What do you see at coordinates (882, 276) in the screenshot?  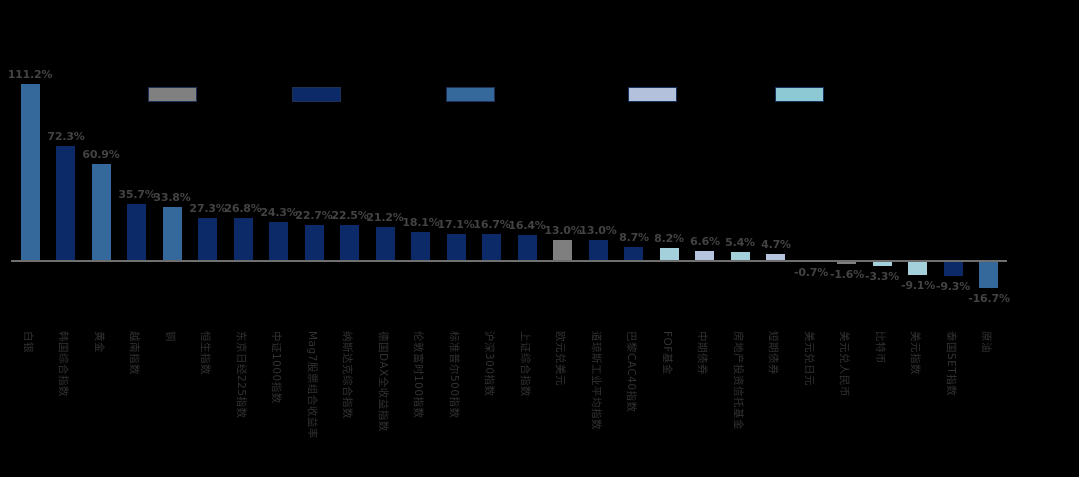 I see `bar-value-label: -3.3%` at bounding box center [882, 276].